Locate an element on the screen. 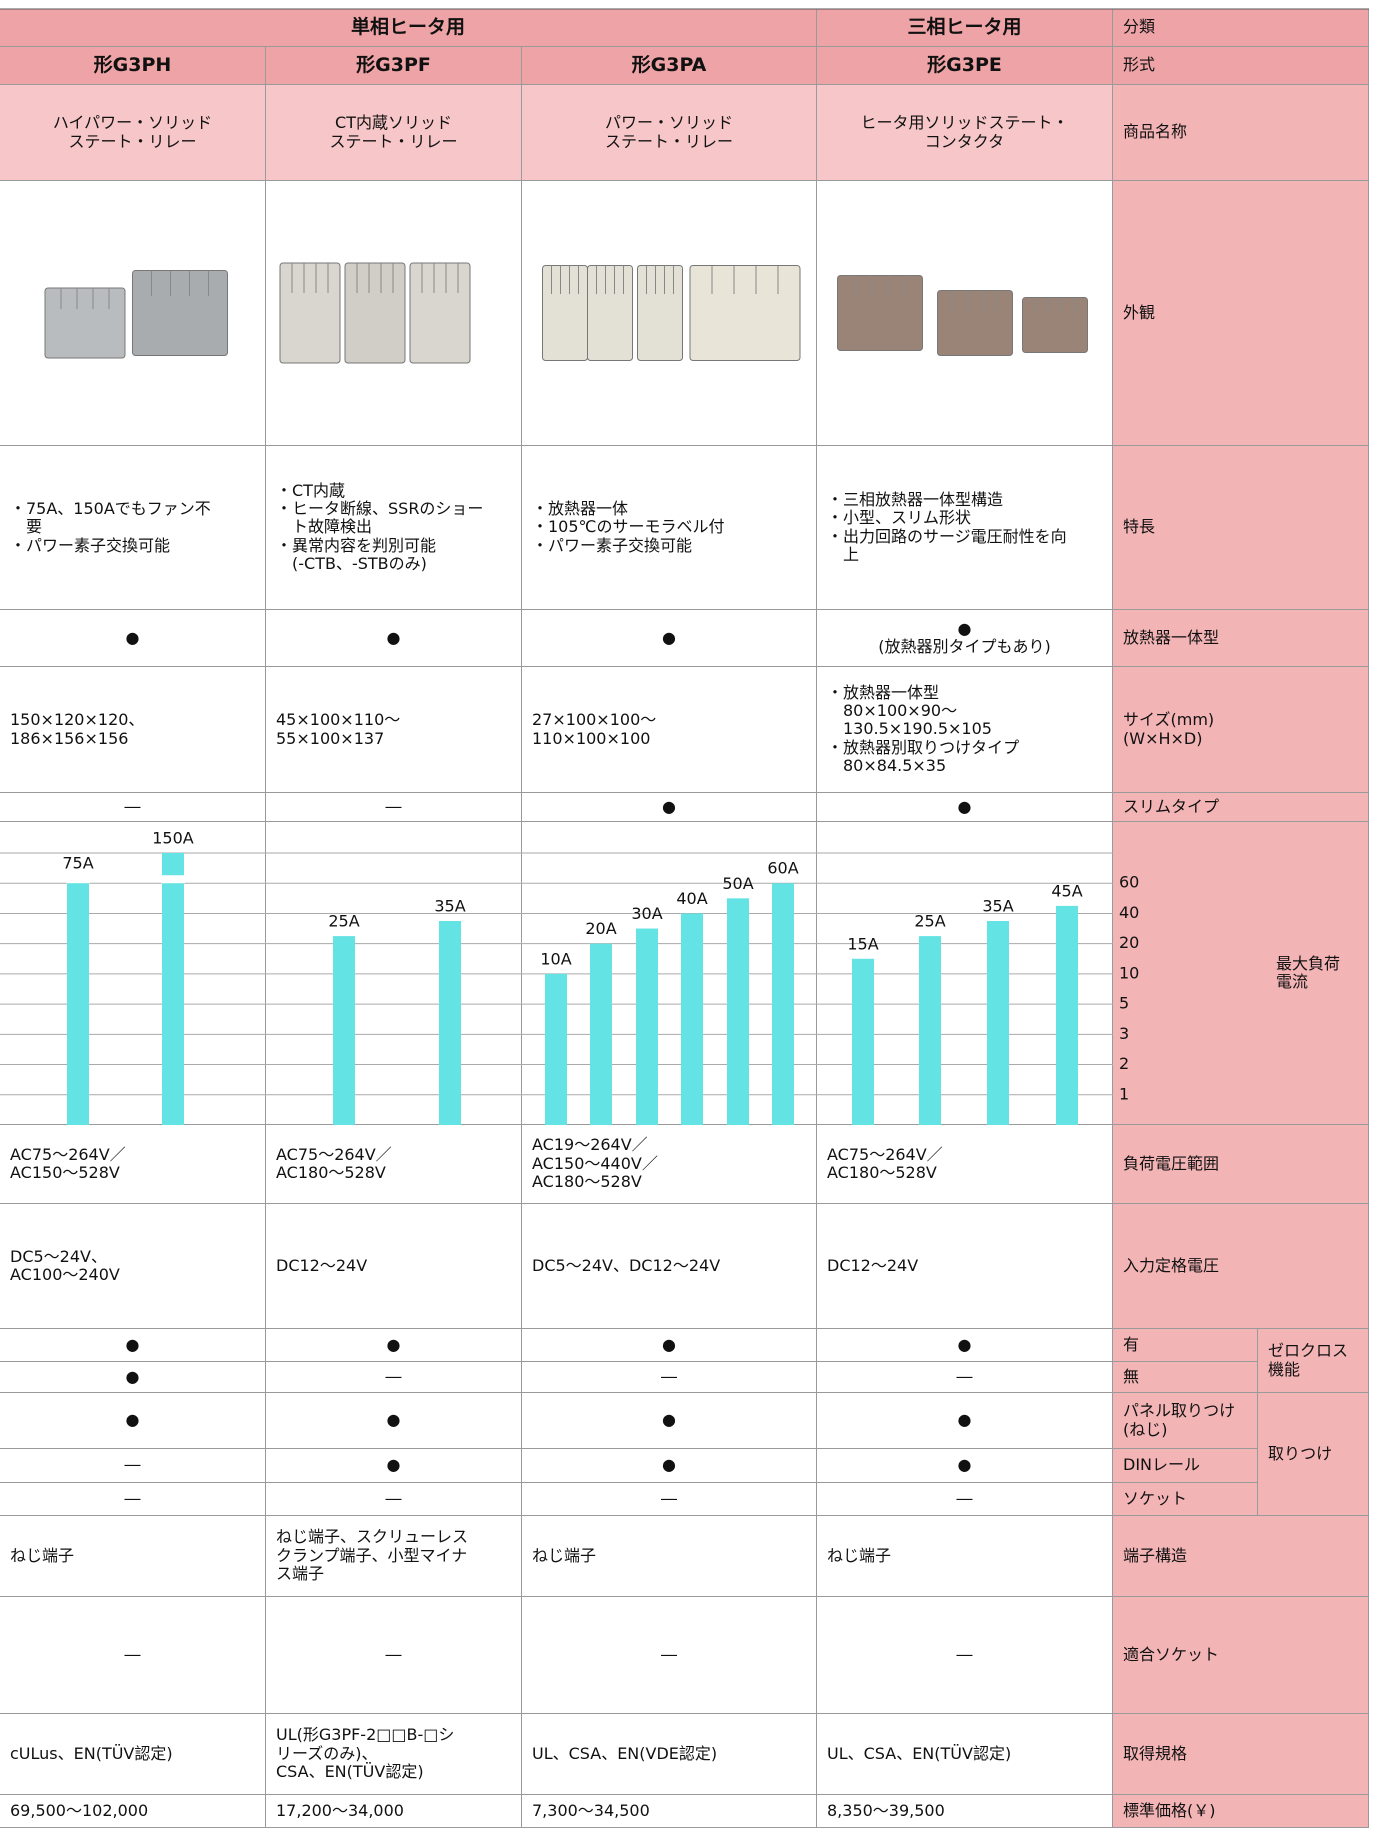  cell: UL、CSA、EN(VDE認定) is located at coordinates (669, 1754).